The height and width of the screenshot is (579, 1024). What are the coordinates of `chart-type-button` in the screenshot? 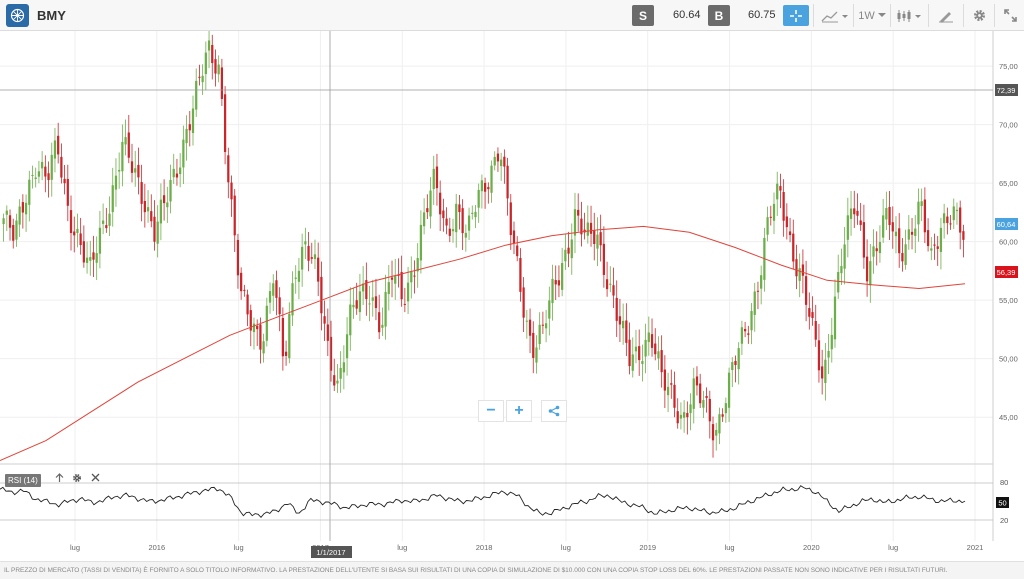 It's located at (835, 15).